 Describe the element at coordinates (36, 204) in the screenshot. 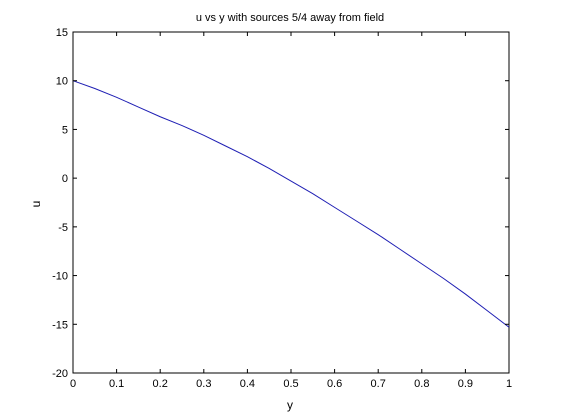

I see `y-axis-label: u` at that location.